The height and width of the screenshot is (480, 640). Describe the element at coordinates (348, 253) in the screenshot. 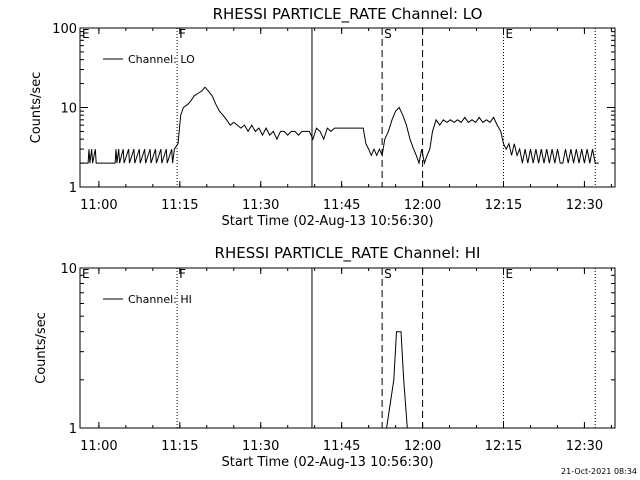

I see `chart-title: RHESSI PARTICLE_RATE Channel: HI` at that location.